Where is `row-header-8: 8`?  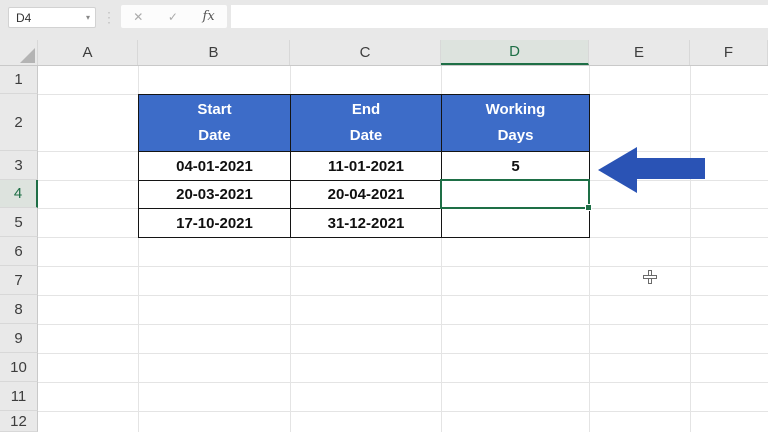 row-header-8: 8 is located at coordinates (19, 309).